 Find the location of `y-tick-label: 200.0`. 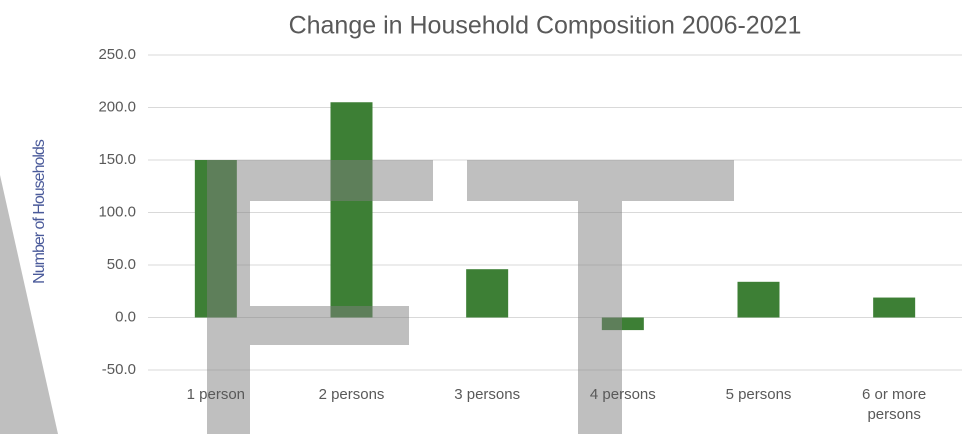

y-tick-label: 200.0 is located at coordinates (117, 106).